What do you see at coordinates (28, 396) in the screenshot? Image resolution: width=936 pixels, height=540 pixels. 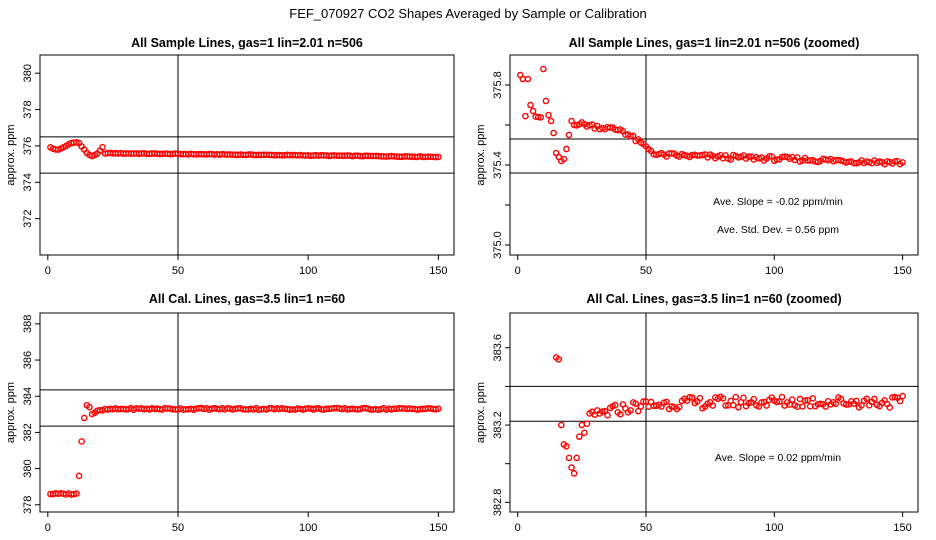 I see `y-tick-label: 384` at bounding box center [28, 396].